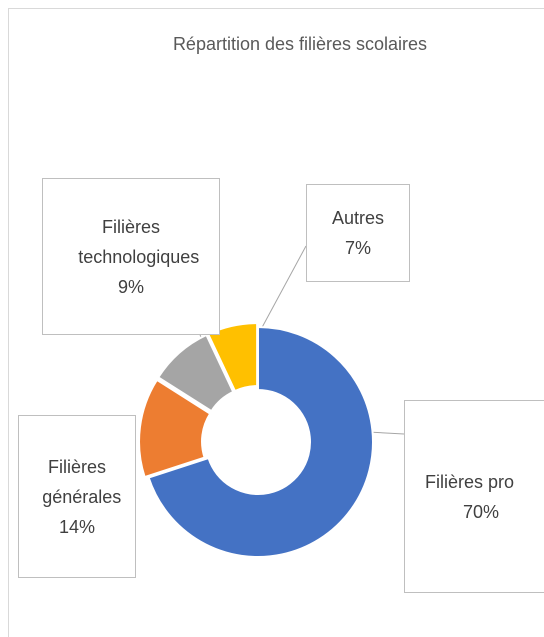 The height and width of the screenshot is (637, 544). Describe the element at coordinates (358, 233) in the screenshot. I see `data-label: Autres 7%` at that location.